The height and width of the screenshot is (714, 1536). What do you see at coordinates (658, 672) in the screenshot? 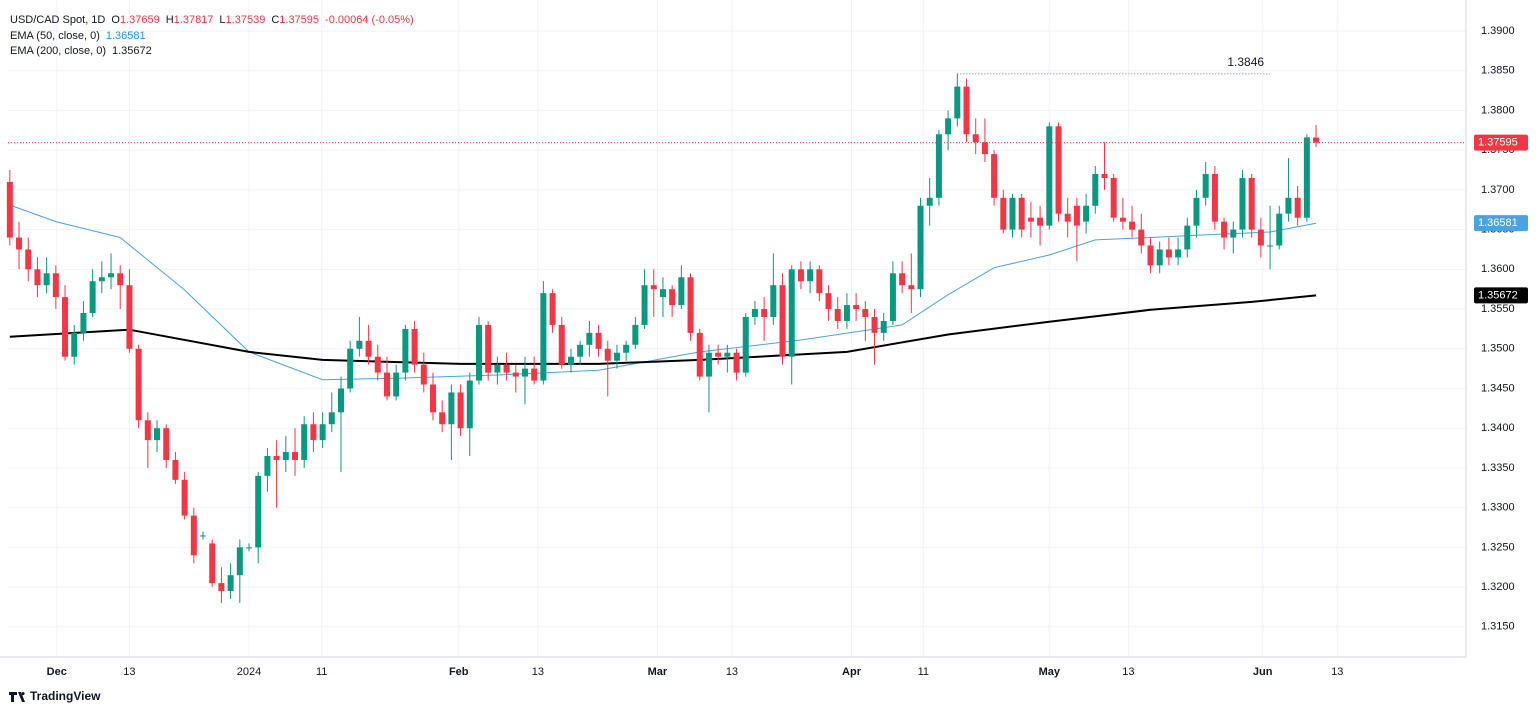
I see `x-tick-label: Mar` at bounding box center [658, 672].